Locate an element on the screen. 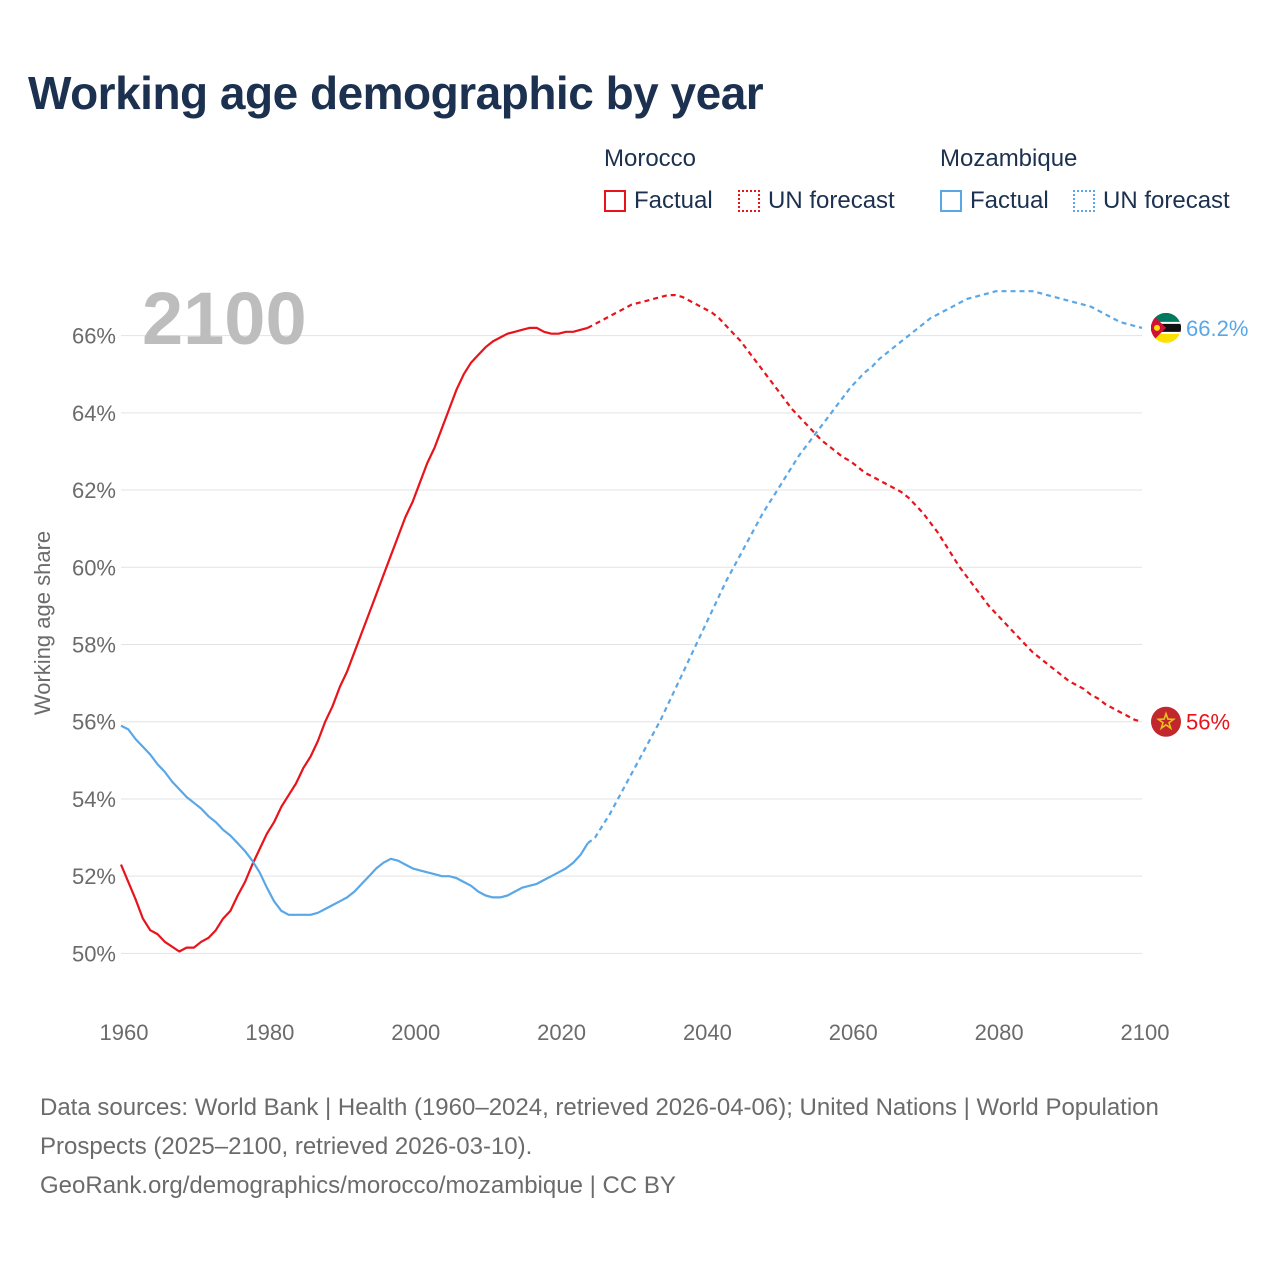 The height and width of the screenshot is (1280, 1280). y-tick-label: 56% is located at coordinates (94, 722).